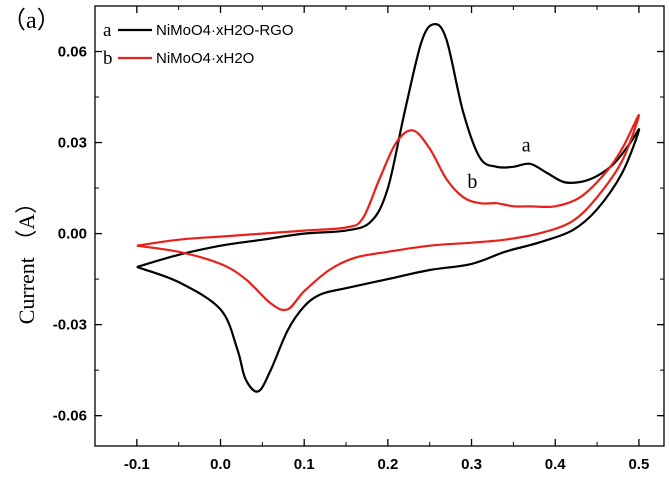 This screenshot has height=478, width=669. What do you see at coordinates (31, 21) in the screenshot?
I see `panel-label: （a）` at bounding box center [31, 21].